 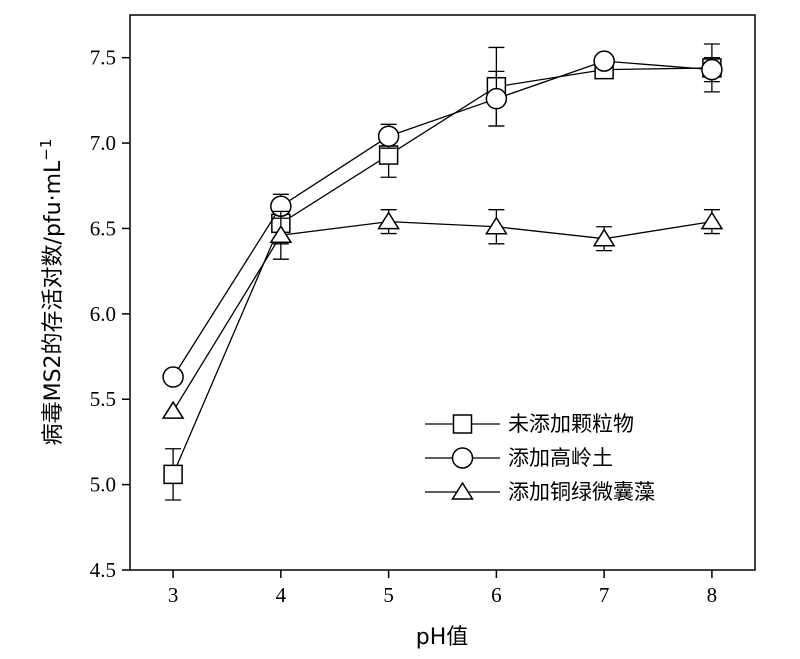 I want to click on x-tick-label: 4, so click(x=281, y=595).